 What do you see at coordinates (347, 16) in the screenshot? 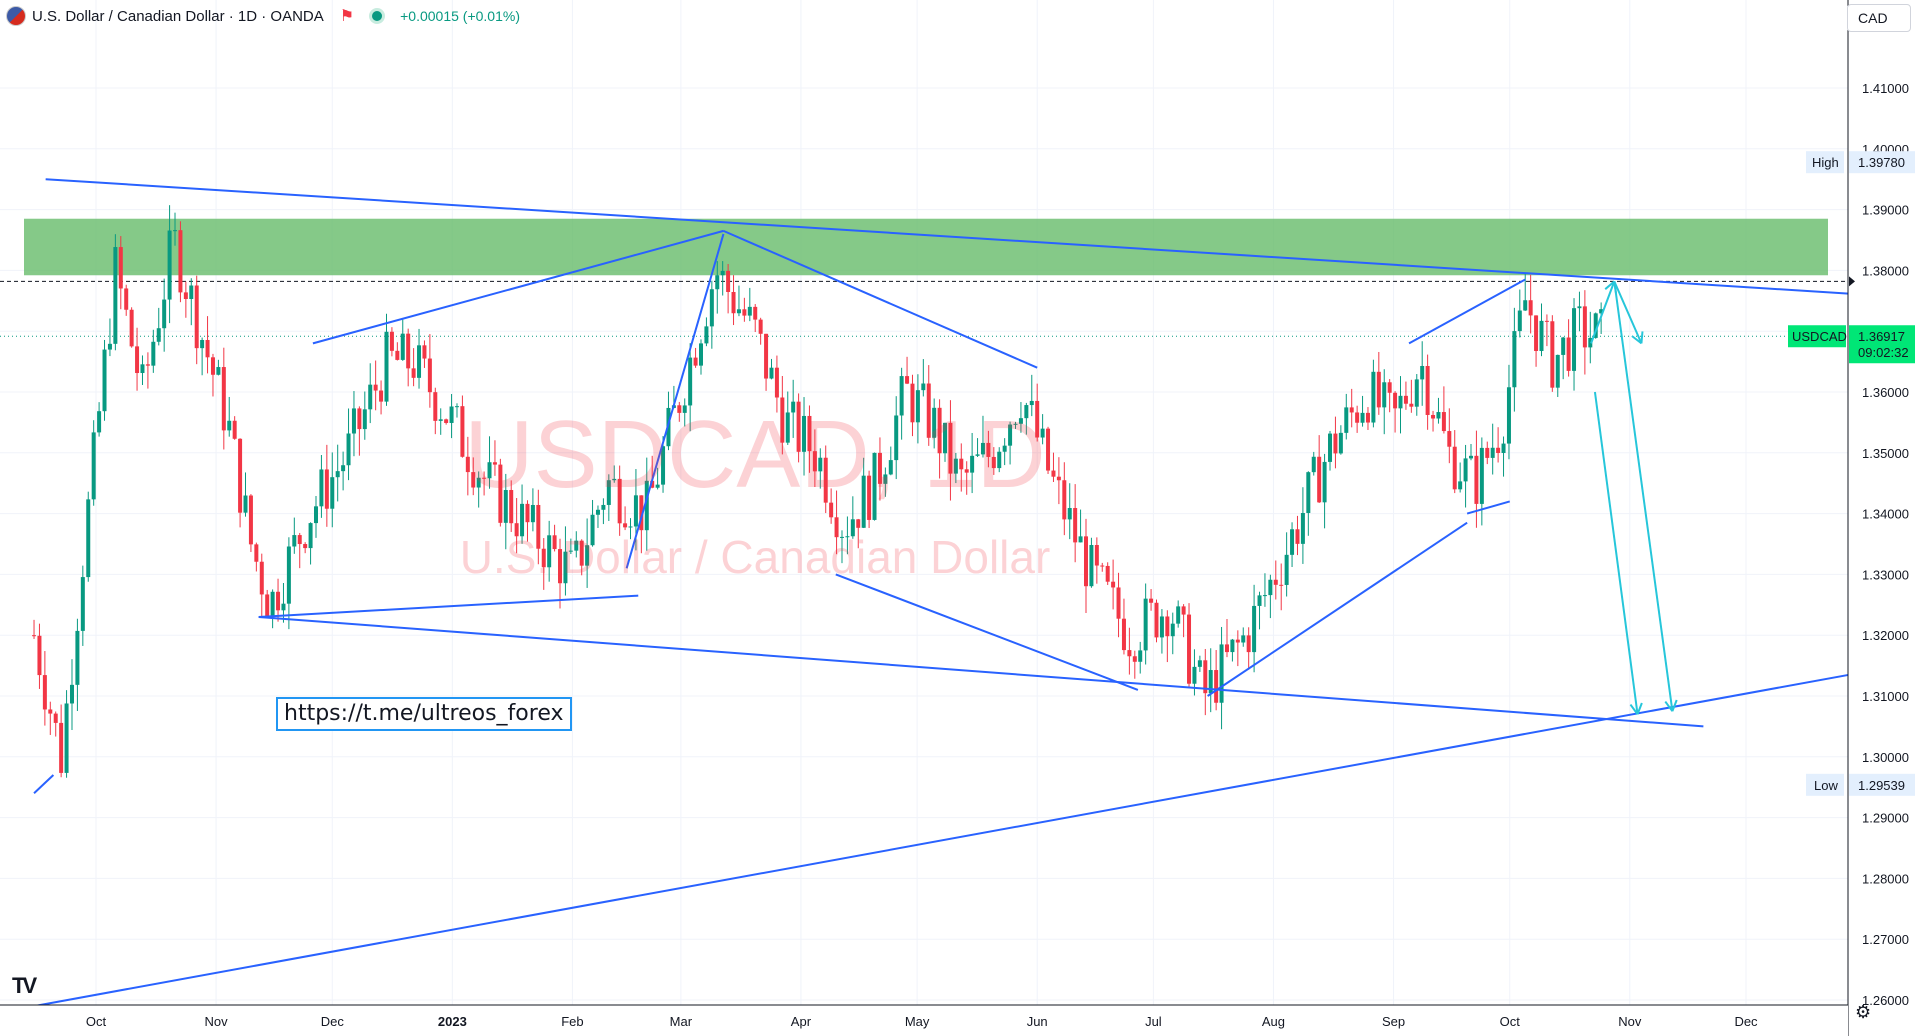
I see `flag-marker-icon: ⚑` at bounding box center [347, 16].